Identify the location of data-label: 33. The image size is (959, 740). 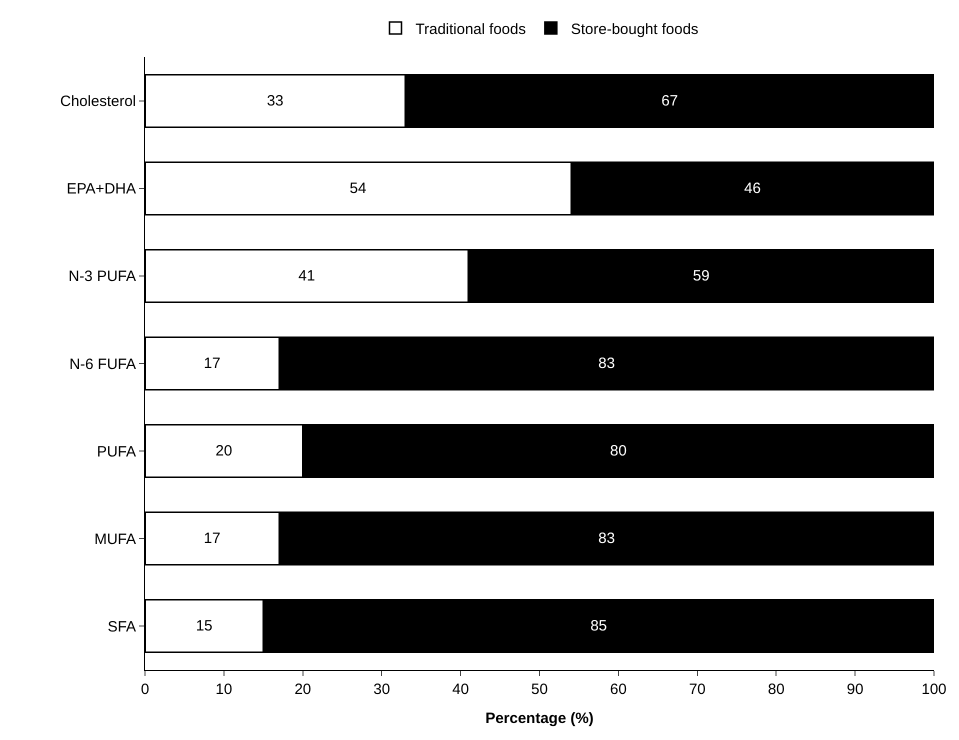
(275, 101).